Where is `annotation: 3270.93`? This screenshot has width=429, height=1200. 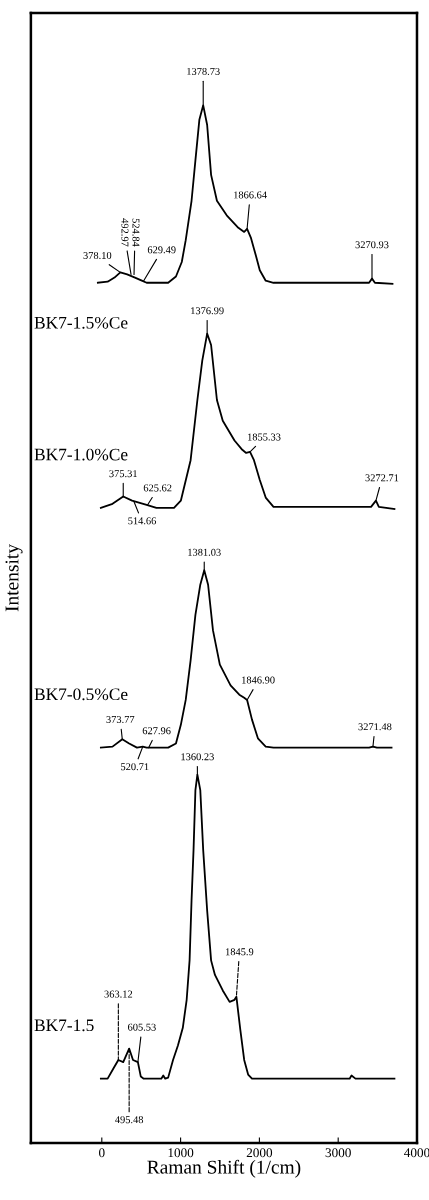 annotation: 3270.93 is located at coordinates (372, 245).